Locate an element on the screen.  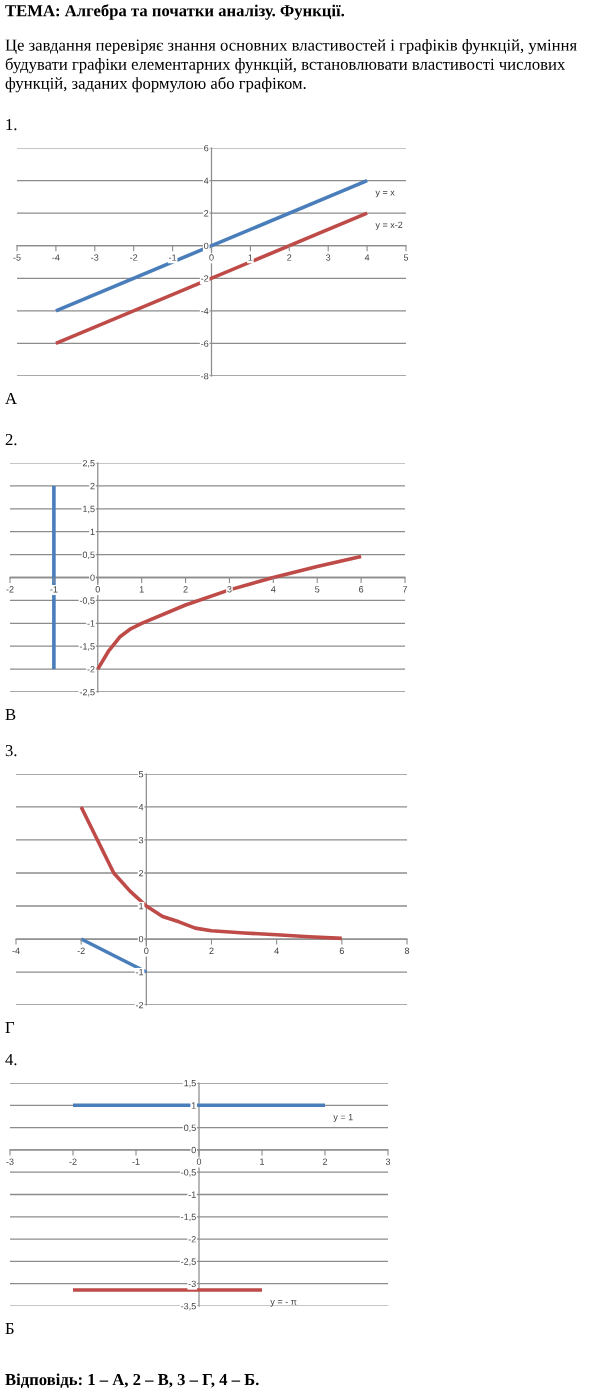
x-tick-label: 8 is located at coordinates (407, 950).